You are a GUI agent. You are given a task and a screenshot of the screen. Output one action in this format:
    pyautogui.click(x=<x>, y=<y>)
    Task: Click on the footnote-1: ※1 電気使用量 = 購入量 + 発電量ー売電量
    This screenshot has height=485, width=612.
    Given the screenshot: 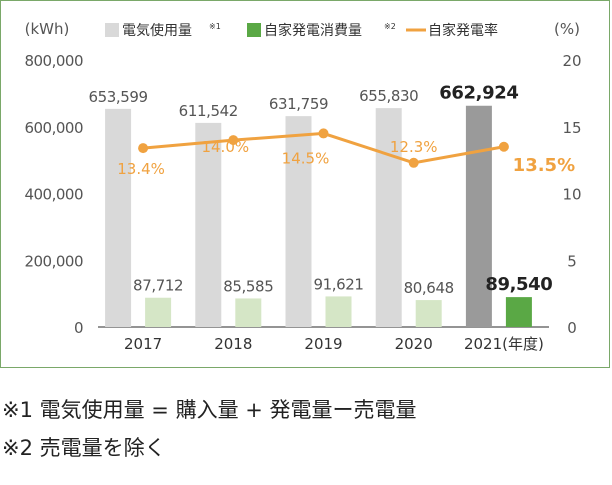 What is the action you would take?
    pyautogui.click(x=209, y=410)
    